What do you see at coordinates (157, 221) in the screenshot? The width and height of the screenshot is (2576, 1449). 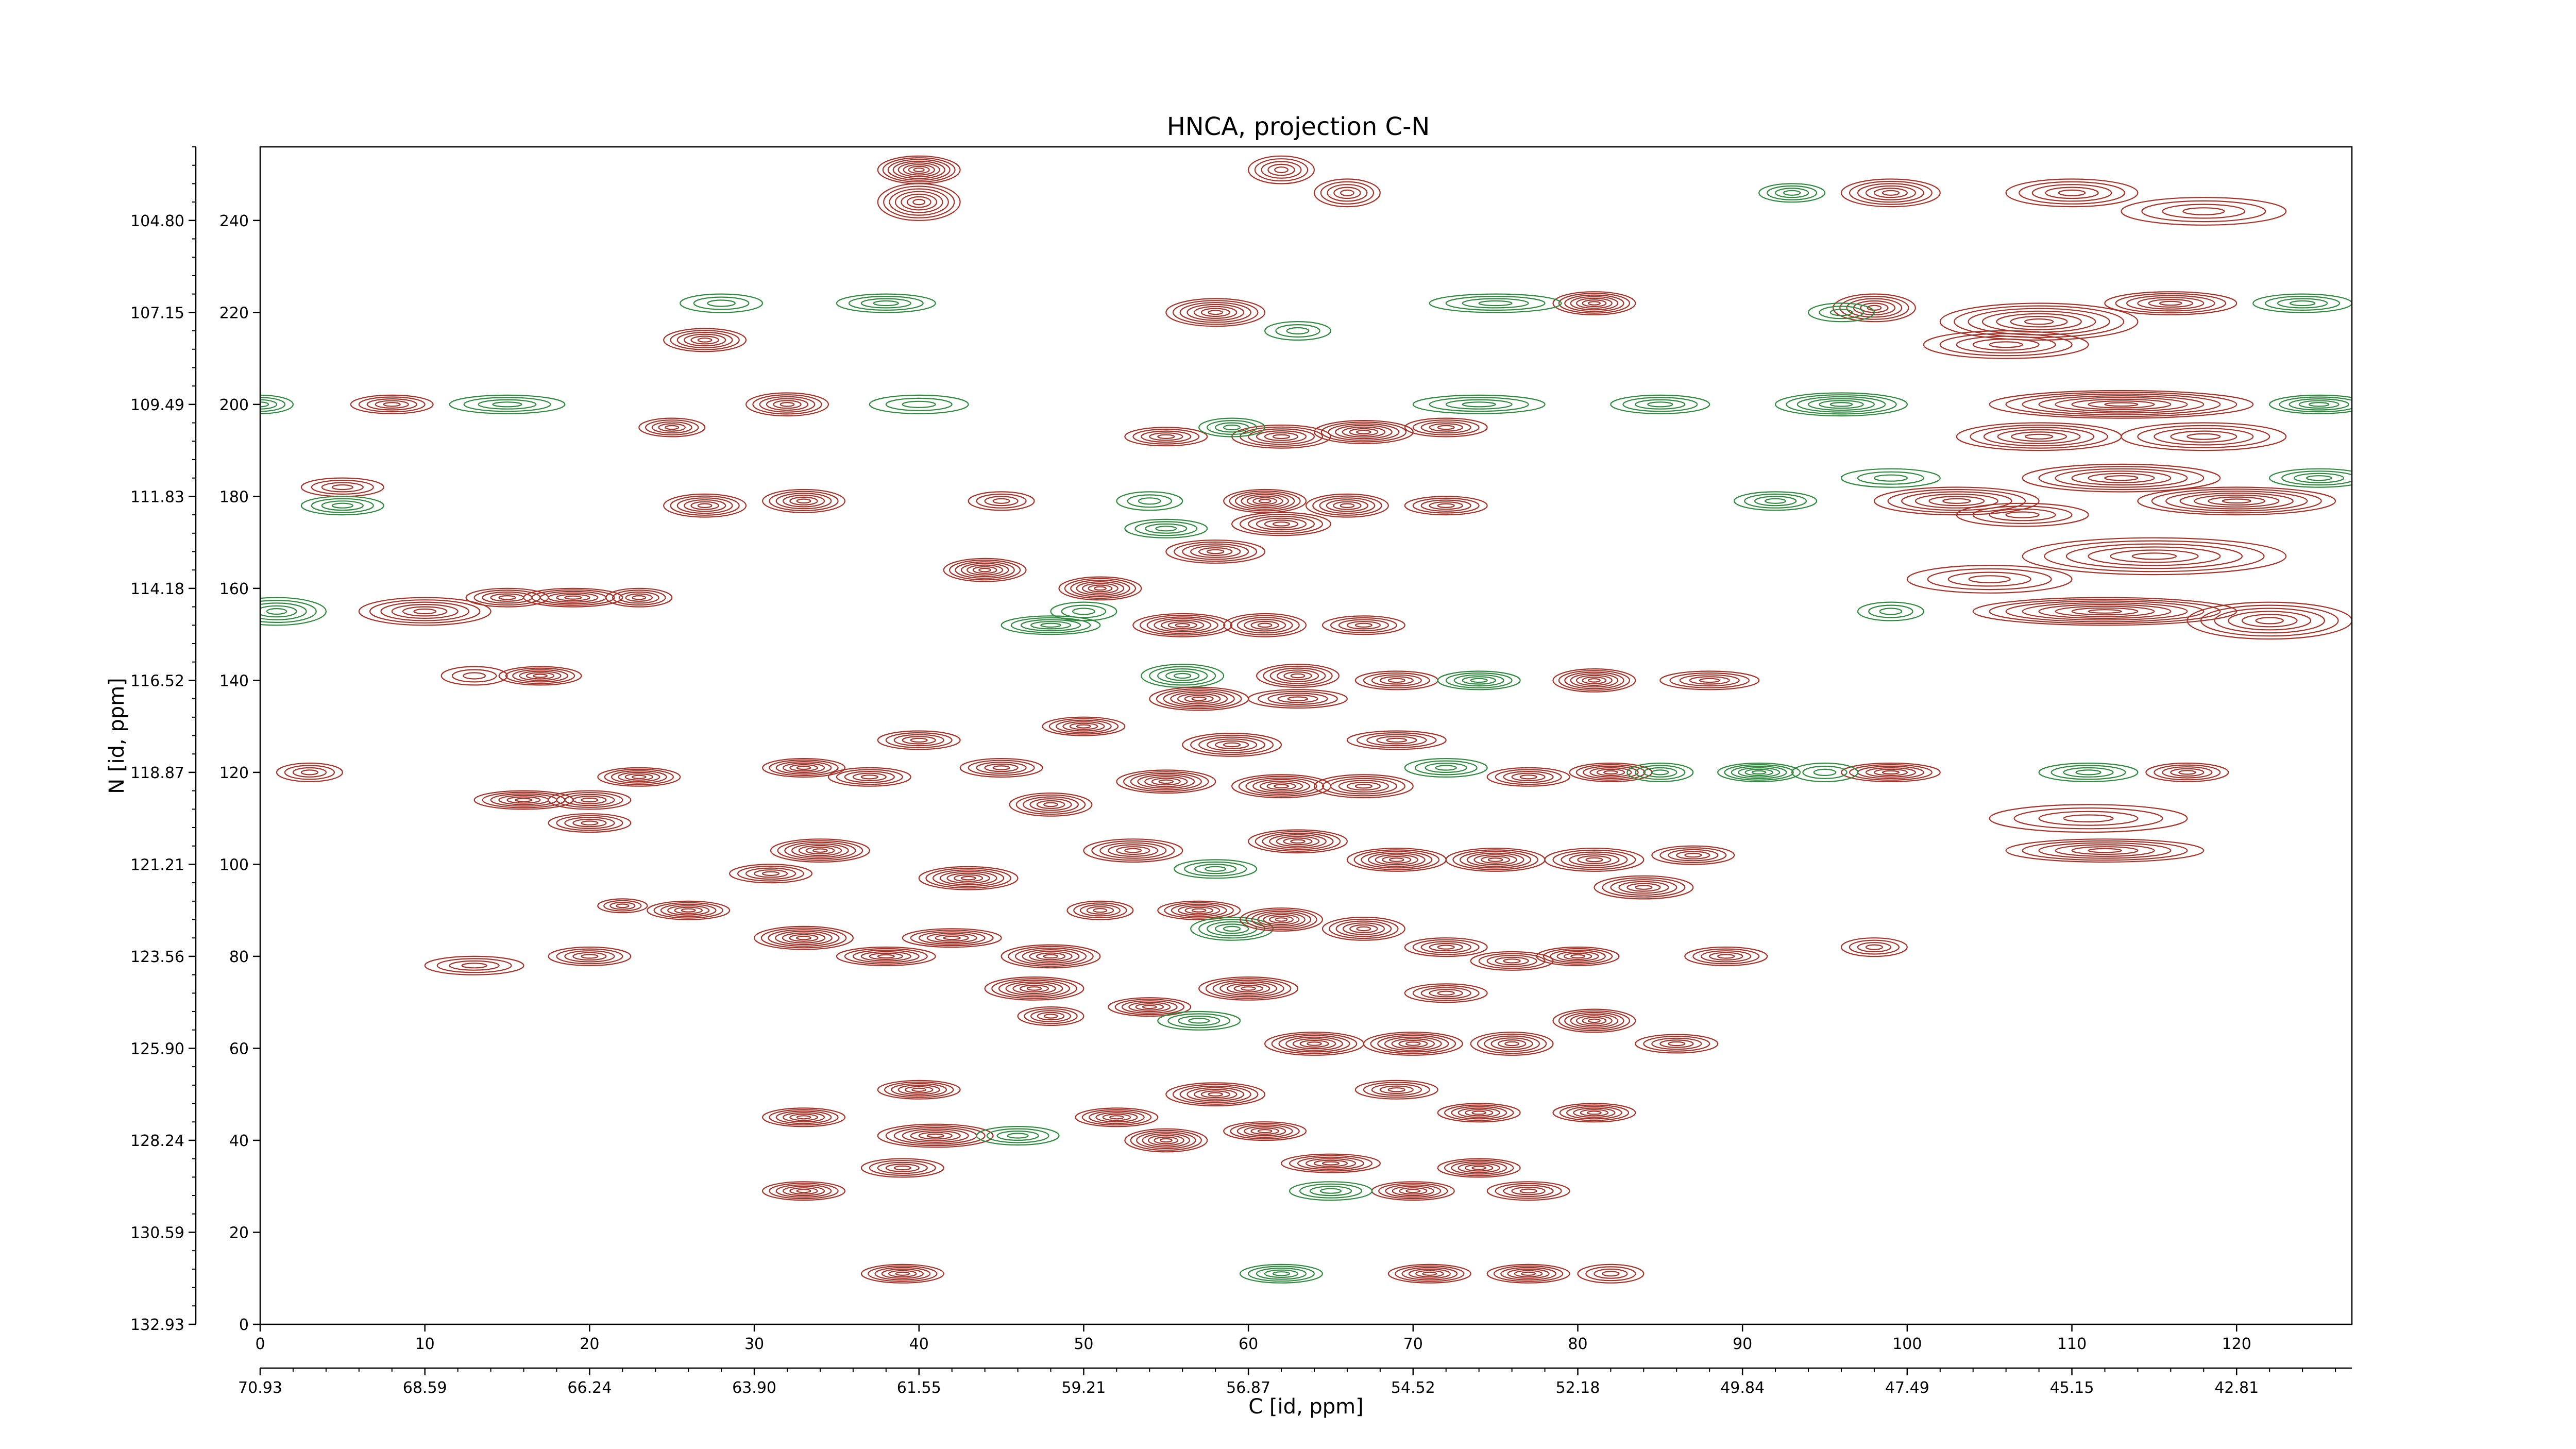 I see `y-ppm-tick-label: 104.80` at bounding box center [157, 221].